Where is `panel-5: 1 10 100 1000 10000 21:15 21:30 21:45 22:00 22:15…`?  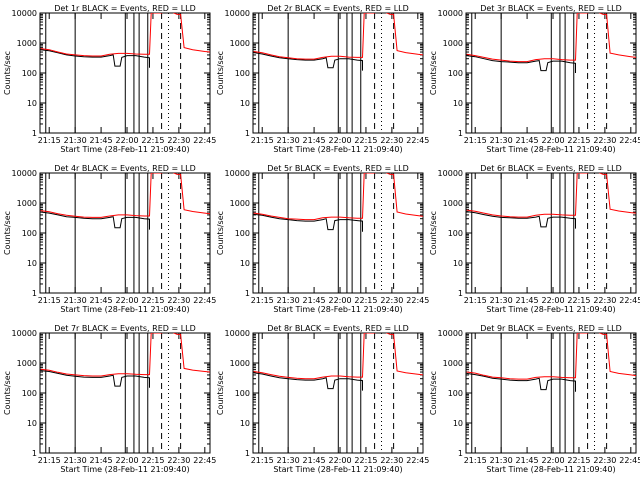
panel-5: 1 10 100 1000 10000 21:15 21:30 21:45 22:00 22:15… is located at coordinates (322, 239).